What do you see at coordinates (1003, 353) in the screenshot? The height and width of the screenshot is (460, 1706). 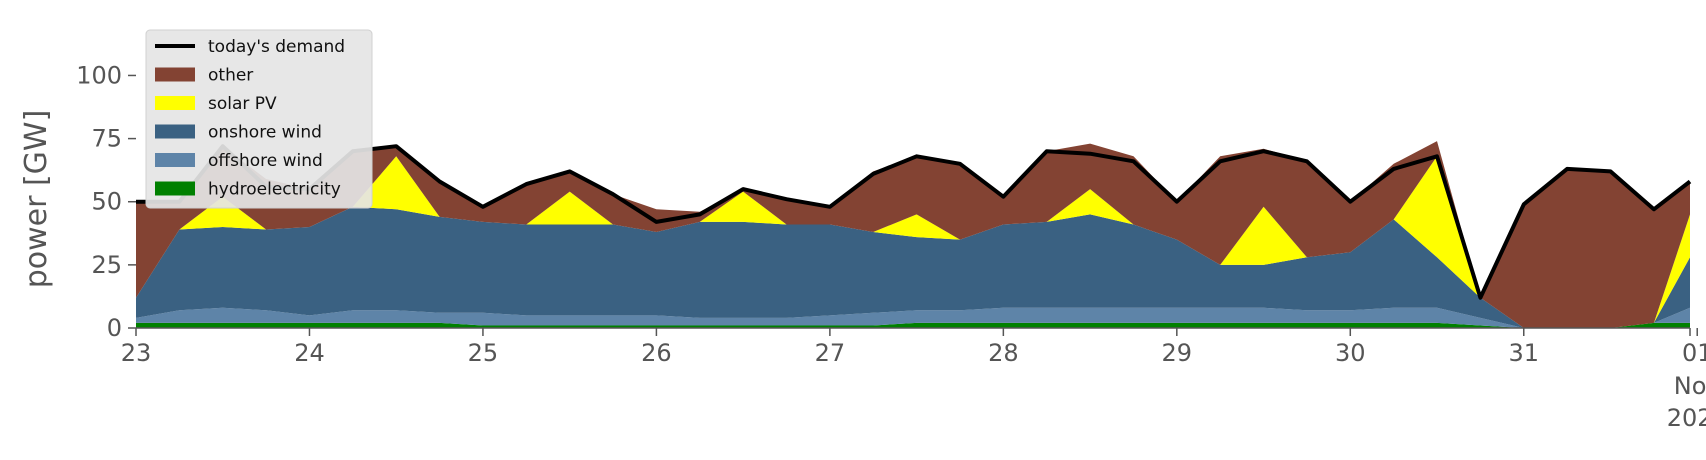 I see `x-tick-label: 28` at bounding box center [1003, 353].